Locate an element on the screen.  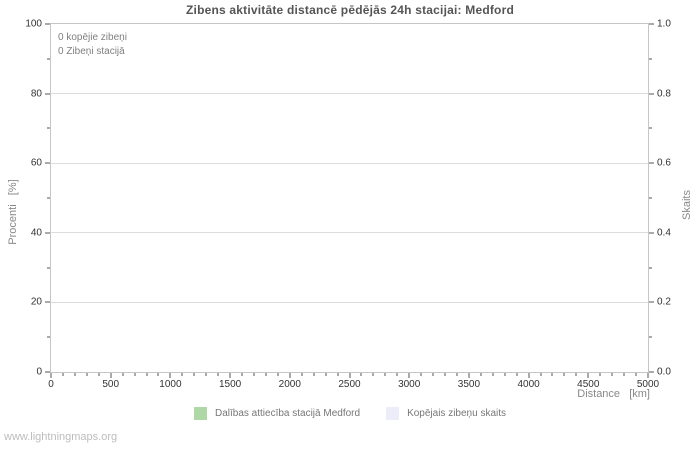
x-axis-tick-label: 1000 is located at coordinates (170, 384).